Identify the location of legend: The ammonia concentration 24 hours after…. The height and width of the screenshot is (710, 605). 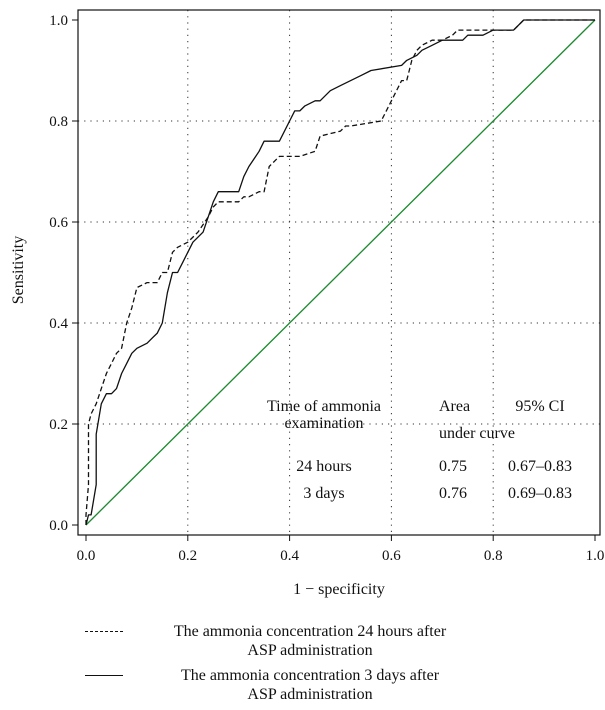
(345, 666).